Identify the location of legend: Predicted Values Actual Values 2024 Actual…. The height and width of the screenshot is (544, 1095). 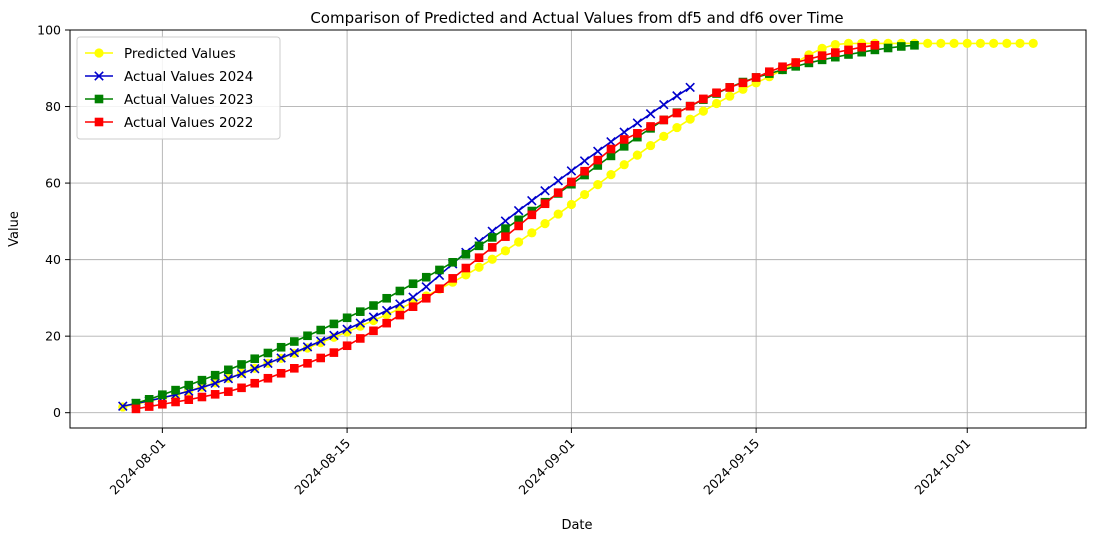
(178, 88).